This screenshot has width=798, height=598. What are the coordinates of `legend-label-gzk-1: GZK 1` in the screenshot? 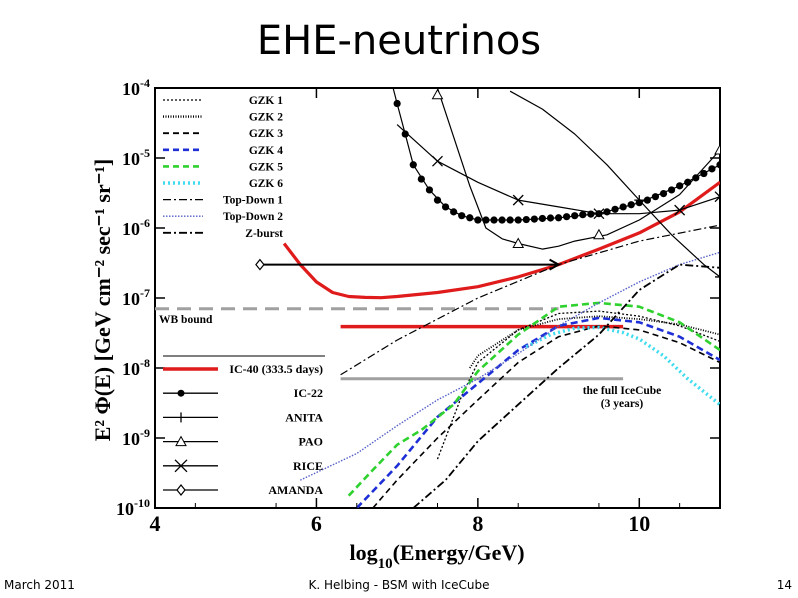 It's located at (266, 101).